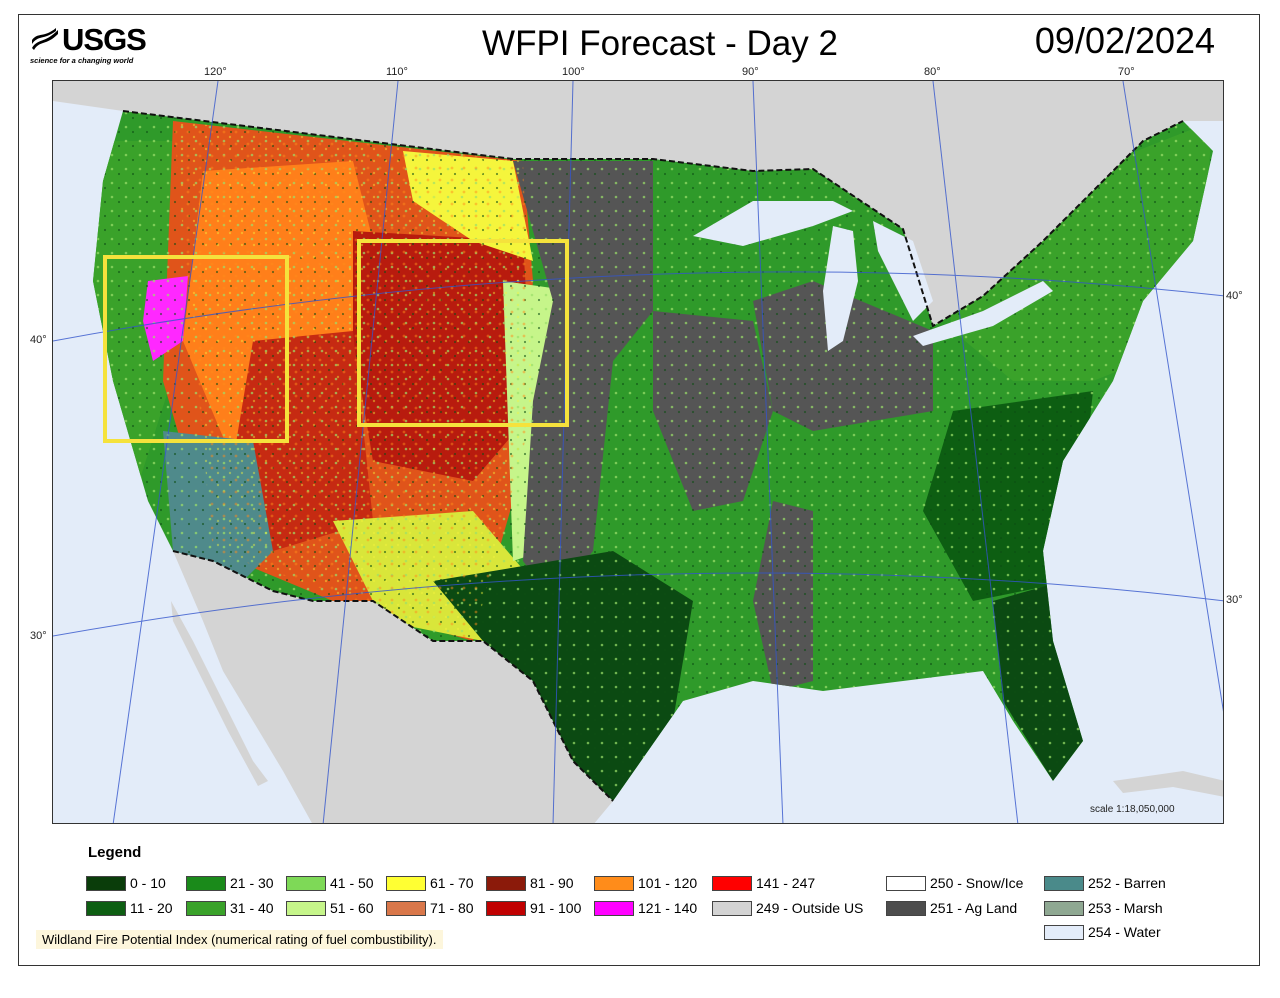 Image resolution: width=1280 pixels, height=998 pixels. What do you see at coordinates (1125, 40) in the screenshot?
I see `forecast-date: 09/02/2024` at bounding box center [1125, 40].